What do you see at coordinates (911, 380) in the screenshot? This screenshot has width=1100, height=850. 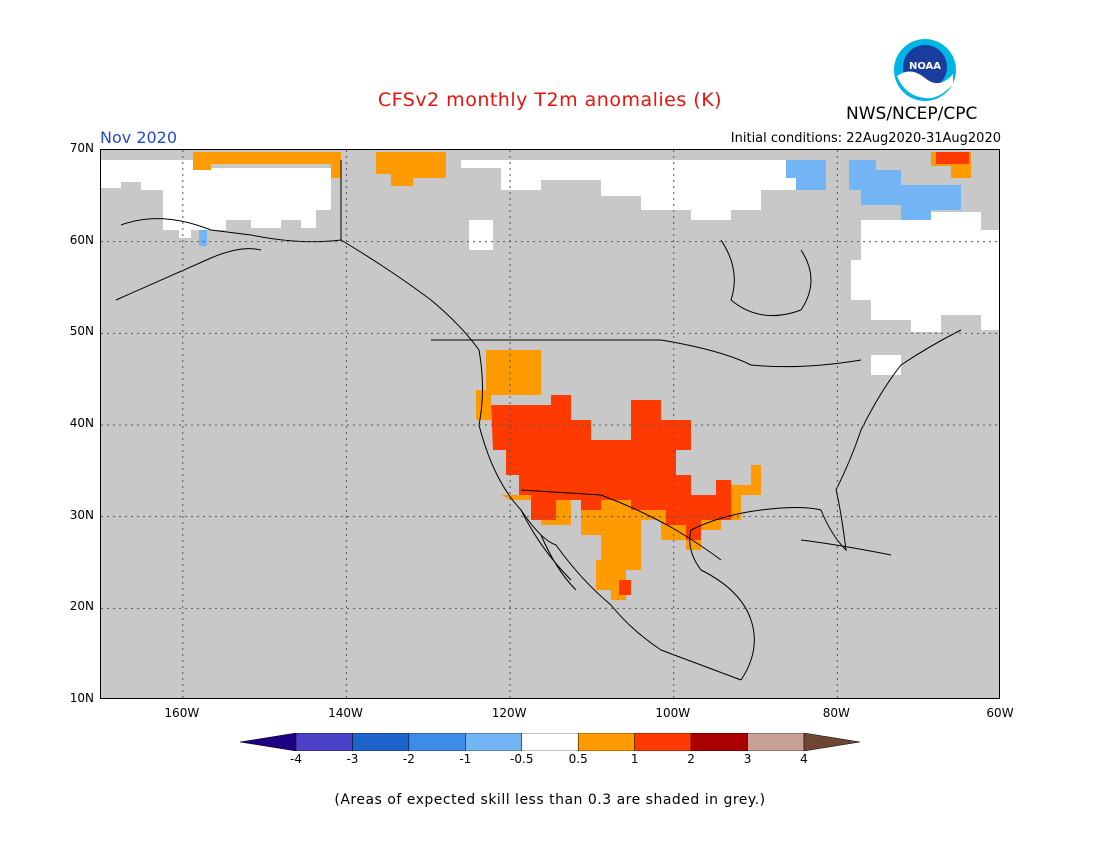 I see `coast-east` at bounding box center [911, 380].